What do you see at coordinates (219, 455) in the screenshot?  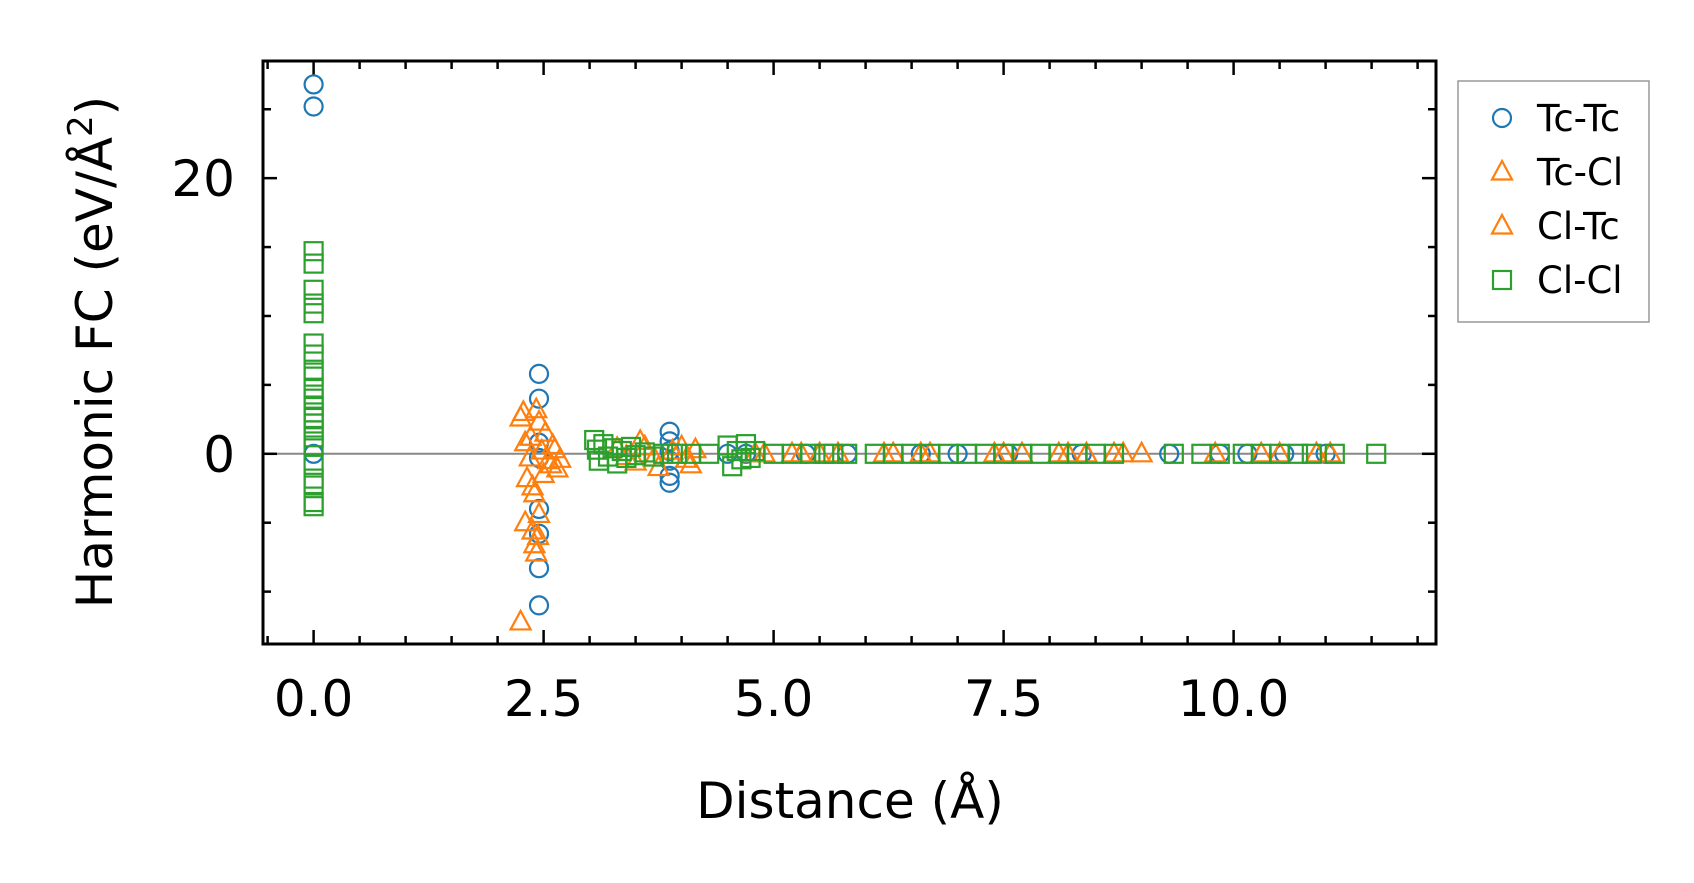 I see `y-tick-label: 0` at bounding box center [219, 455].